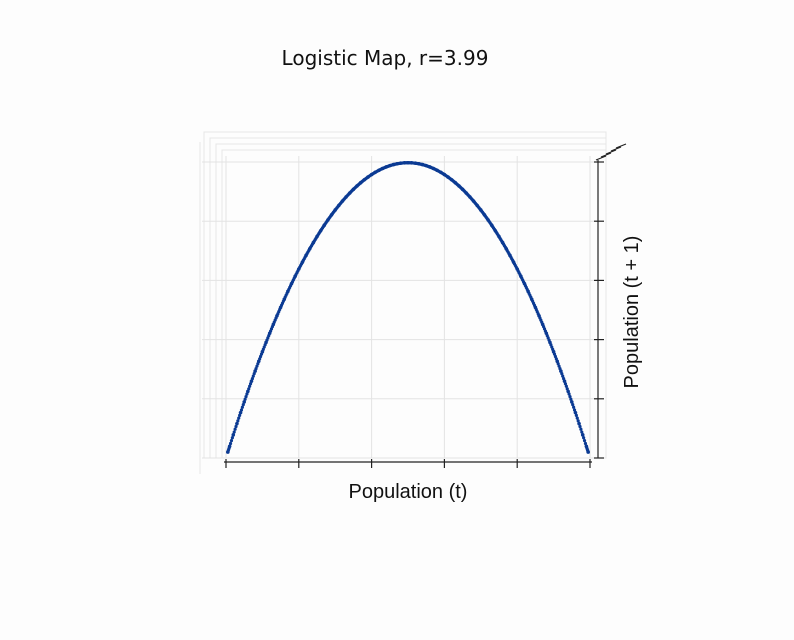 This screenshot has height=640, width=794. Describe the element at coordinates (385, 58) in the screenshot. I see `chart-title: Logistic Map, r=3.99` at that location.